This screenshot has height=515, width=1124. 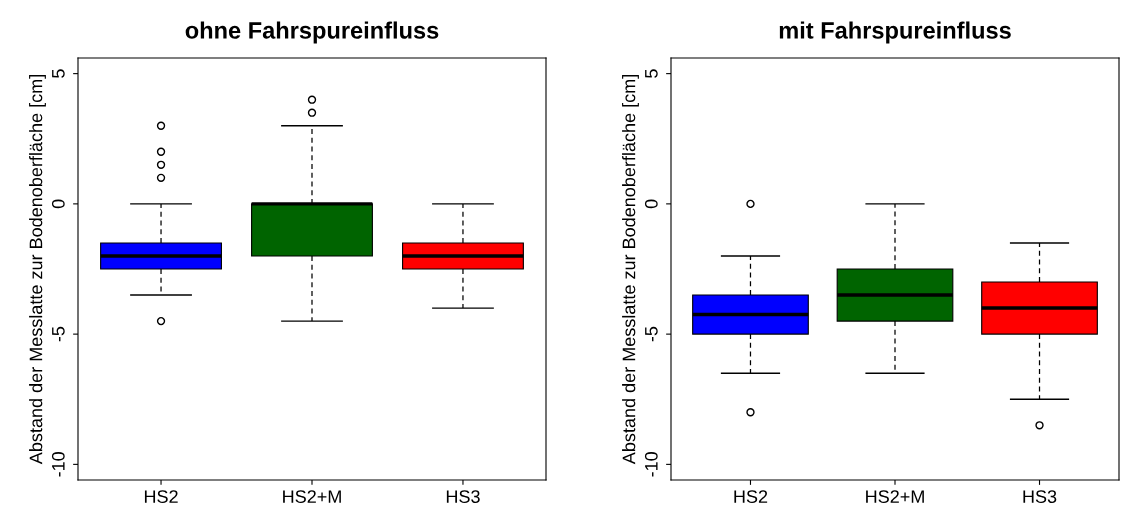 What do you see at coordinates (312, 32) in the screenshot?
I see `chart-title: ohne Fahrspureinfluss` at bounding box center [312, 32].